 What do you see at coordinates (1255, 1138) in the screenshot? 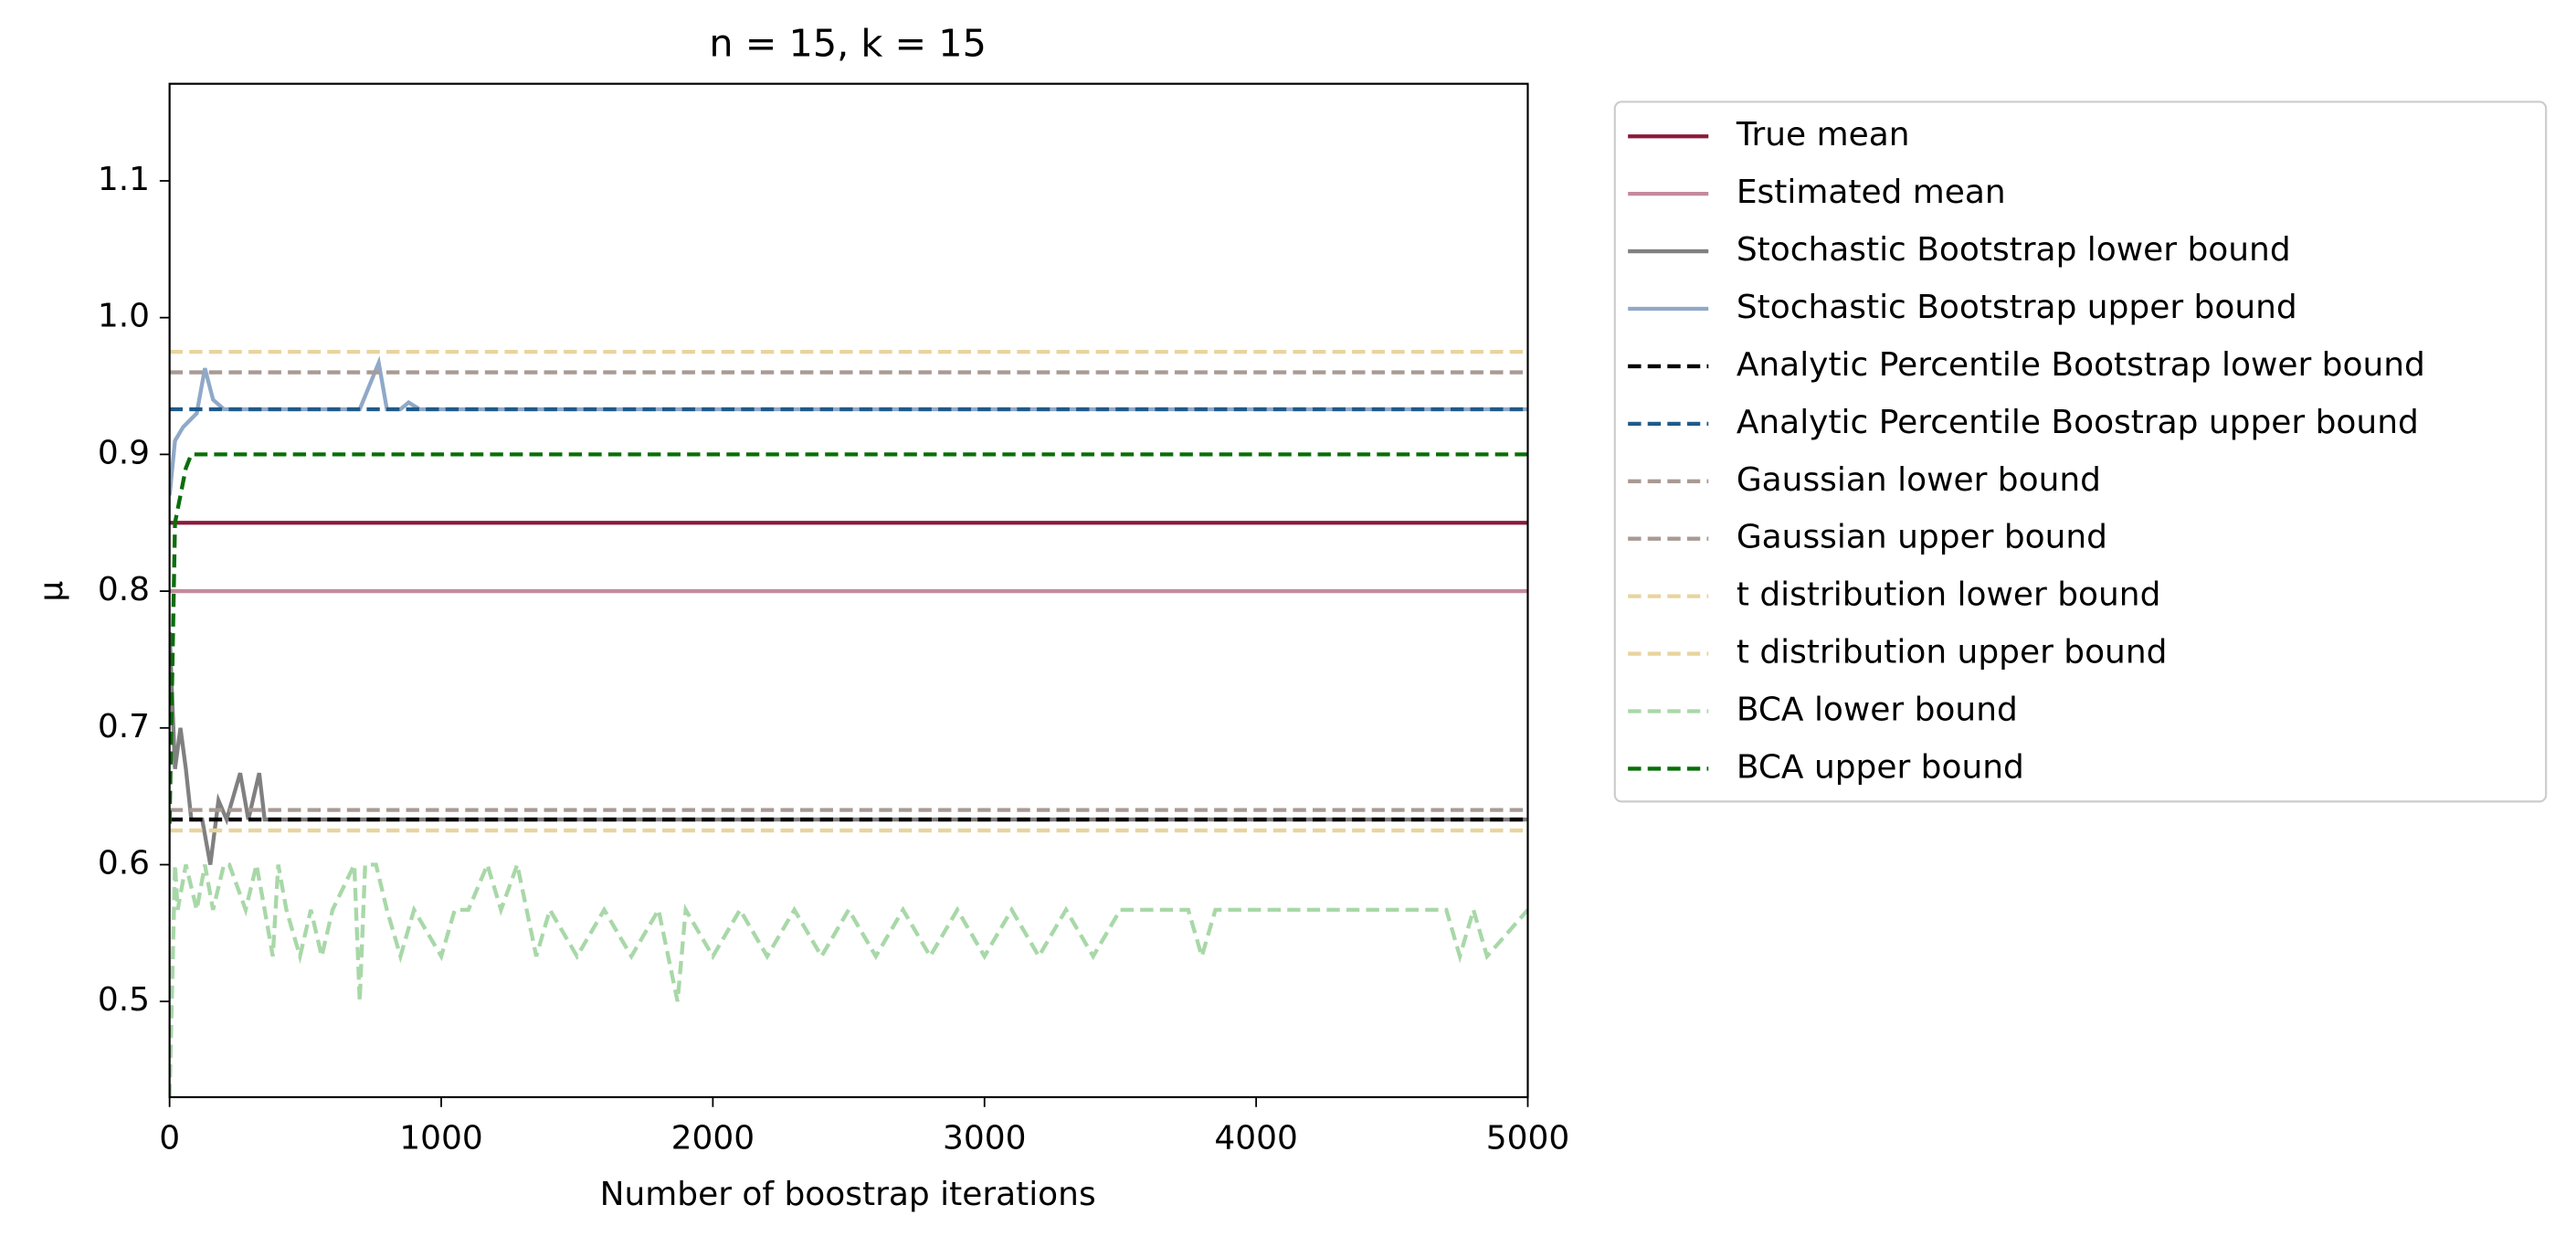
I see `x-tick-label: 4000` at bounding box center [1255, 1138].